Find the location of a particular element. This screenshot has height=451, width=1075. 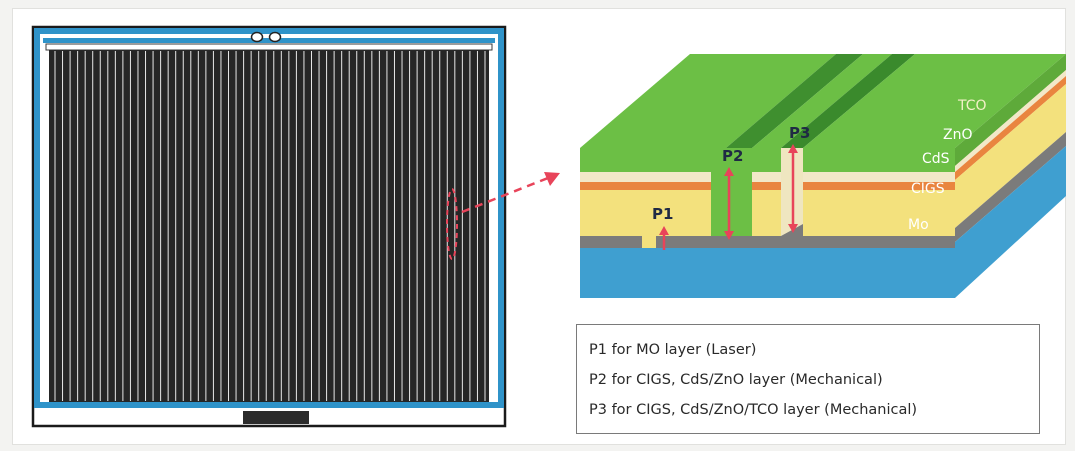

front-mo-right is located at coordinates (805, 242).